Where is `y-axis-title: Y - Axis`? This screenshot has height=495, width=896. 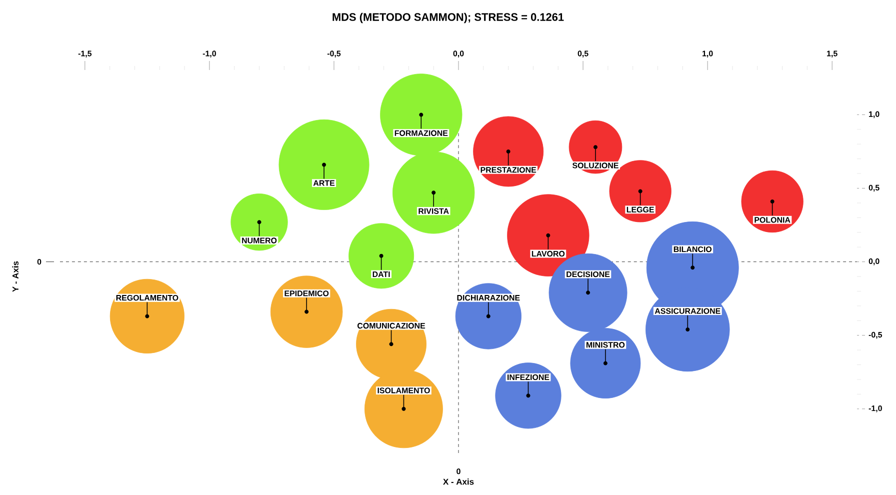
y-axis-title: Y - Axis is located at coordinates (15, 276).